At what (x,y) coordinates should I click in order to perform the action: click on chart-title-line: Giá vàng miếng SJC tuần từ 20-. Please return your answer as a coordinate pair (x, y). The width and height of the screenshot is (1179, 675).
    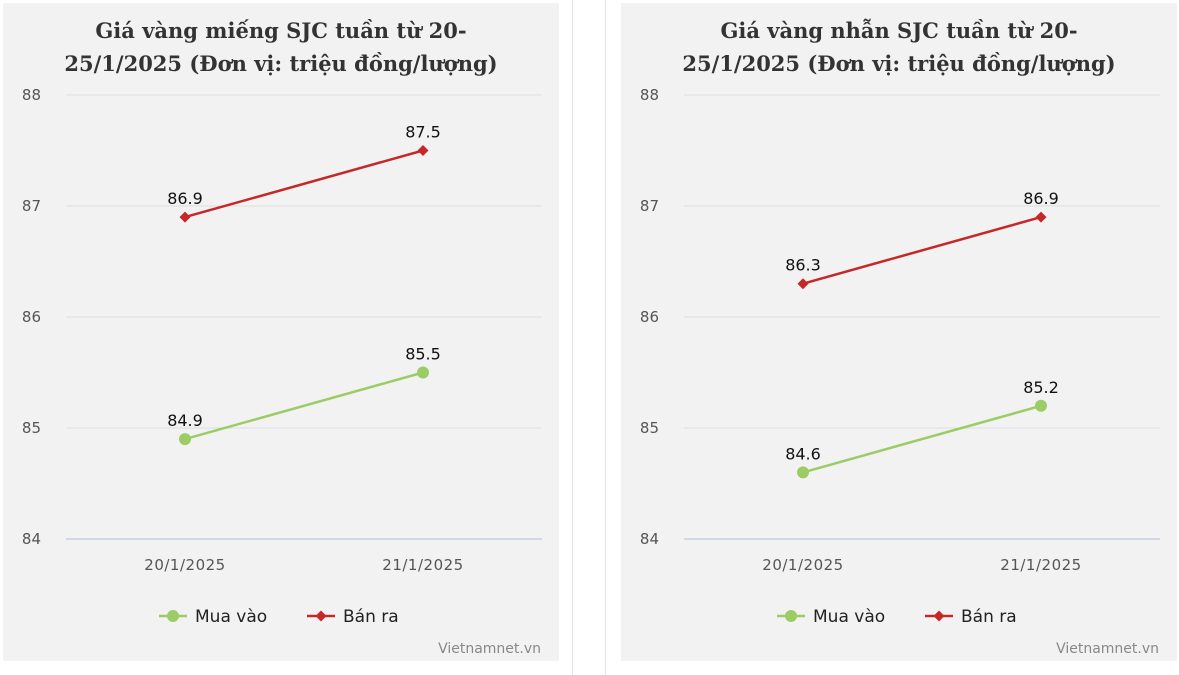
    Looking at the image, I should click on (280, 30).